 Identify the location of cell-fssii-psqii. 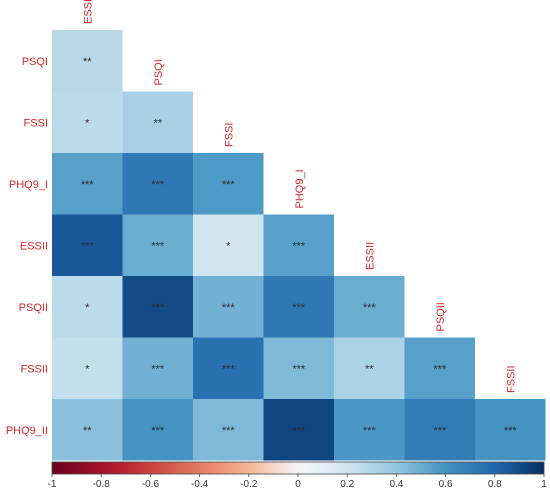
(439, 368).